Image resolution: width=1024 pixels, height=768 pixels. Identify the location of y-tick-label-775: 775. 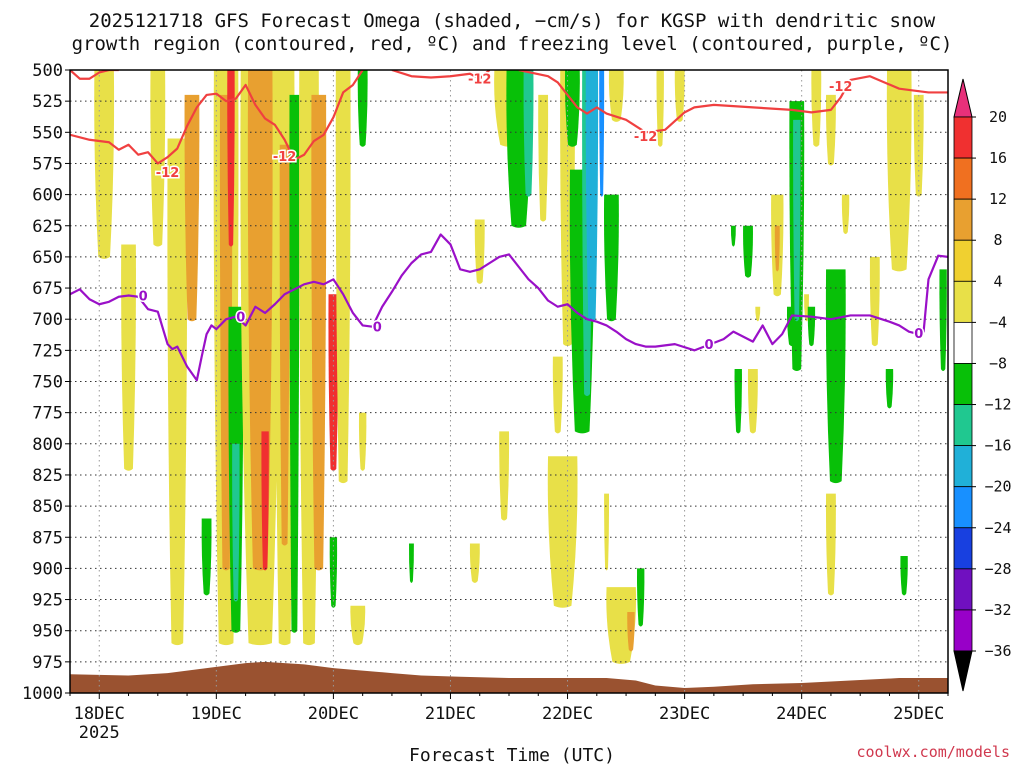
(47, 414).